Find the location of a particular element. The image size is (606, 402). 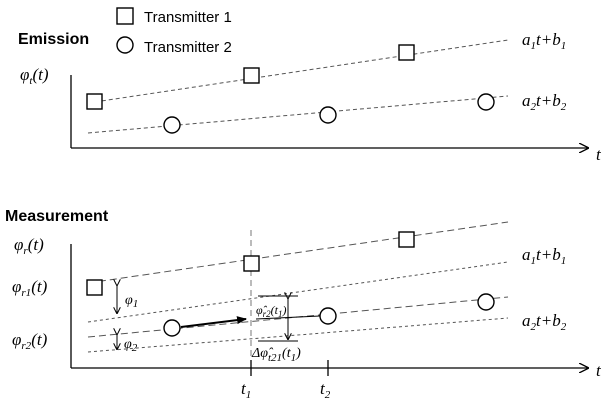

measured-line-1-label: a1t+b1 is located at coordinates (544, 256).